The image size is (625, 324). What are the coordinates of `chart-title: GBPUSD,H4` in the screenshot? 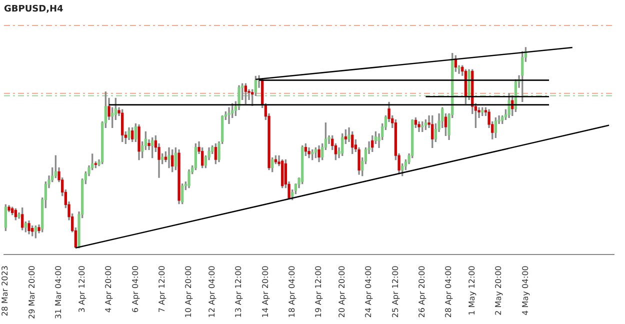 It's located at (34, 9).